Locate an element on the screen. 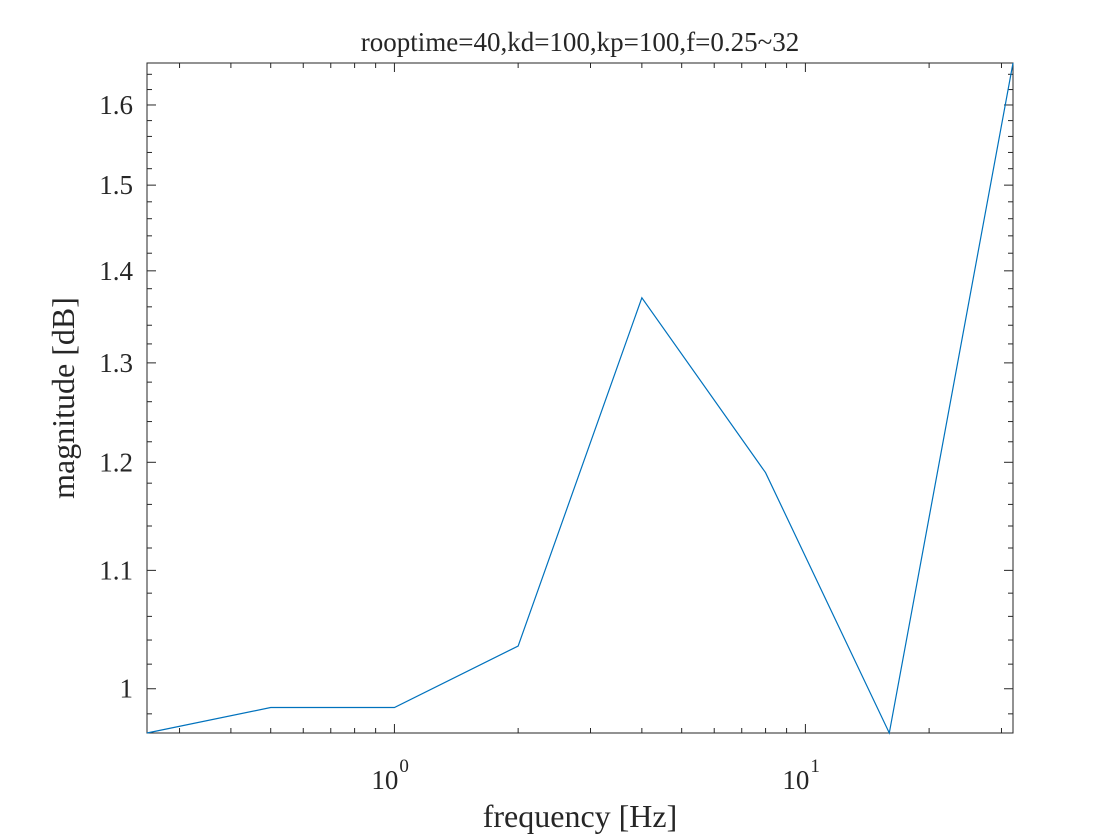 The width and height of the screenshot is (1120, 840). y-tick-label: 1.1 is located at coordinates (116, 570).